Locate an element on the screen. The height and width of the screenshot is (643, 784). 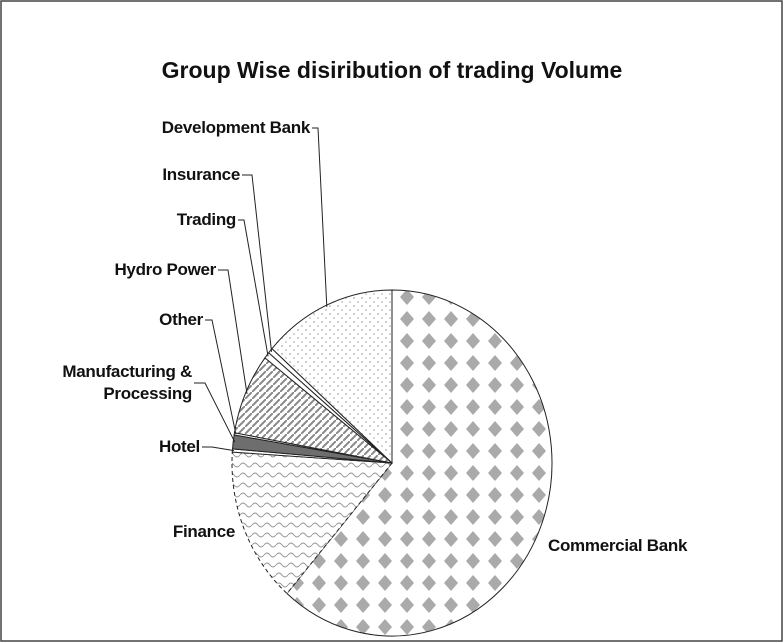
leaders is located at coordinates (261, 289).